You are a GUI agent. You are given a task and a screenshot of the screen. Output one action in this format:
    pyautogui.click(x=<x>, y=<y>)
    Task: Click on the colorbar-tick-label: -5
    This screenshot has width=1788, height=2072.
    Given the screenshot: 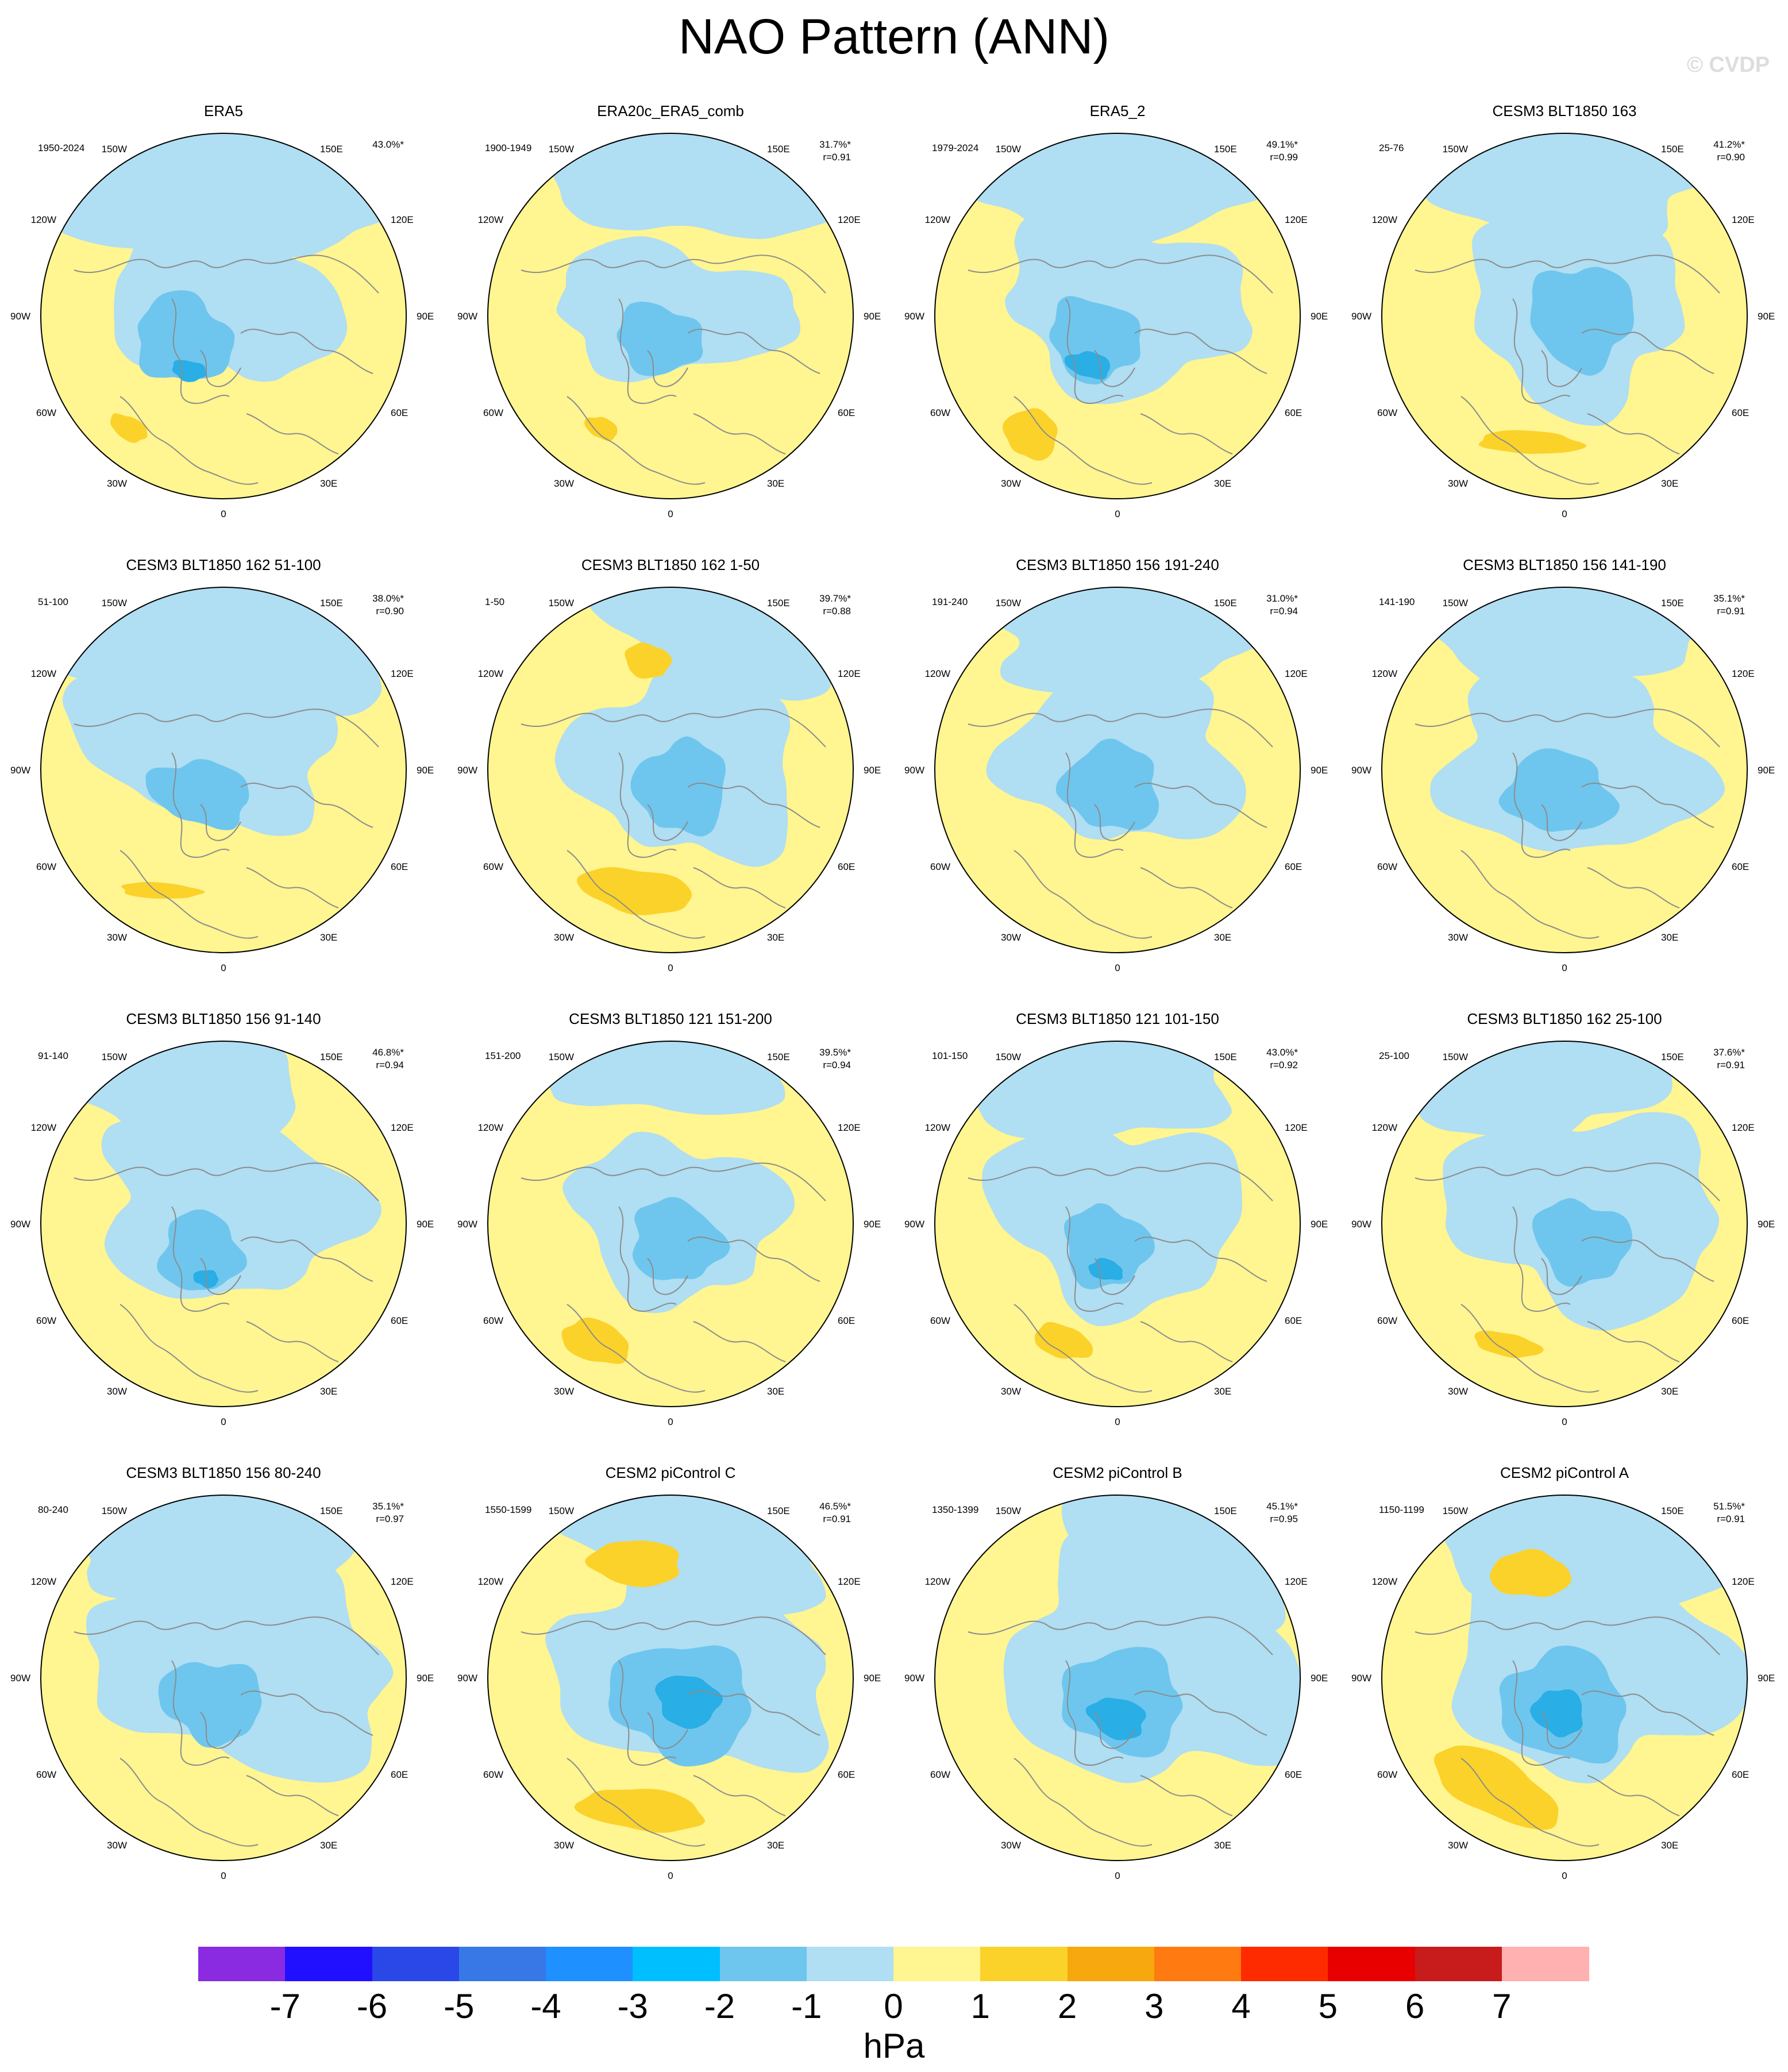 What is the action you would take?
    pyautogui.click(x=459, y=2006)
    